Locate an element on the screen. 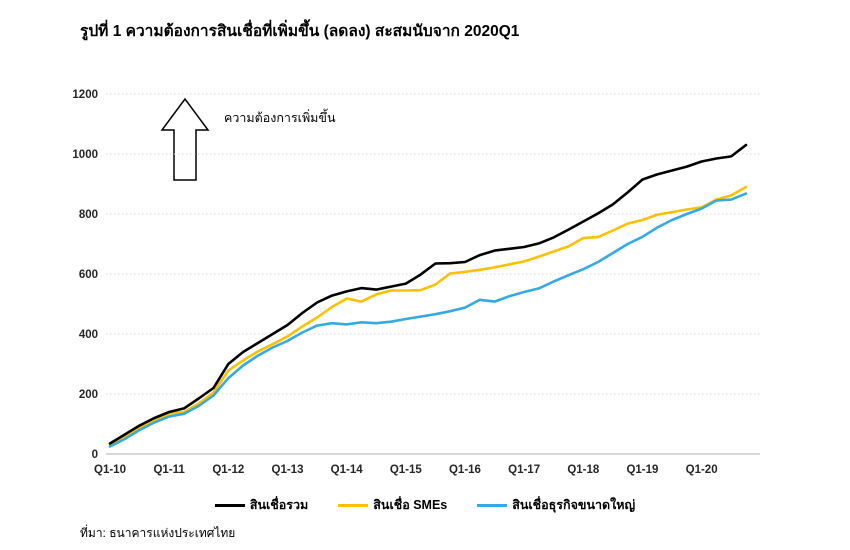 This screenshot has height=550, width=850. y-tick-label: 200 is located at coordinates (88, 395).